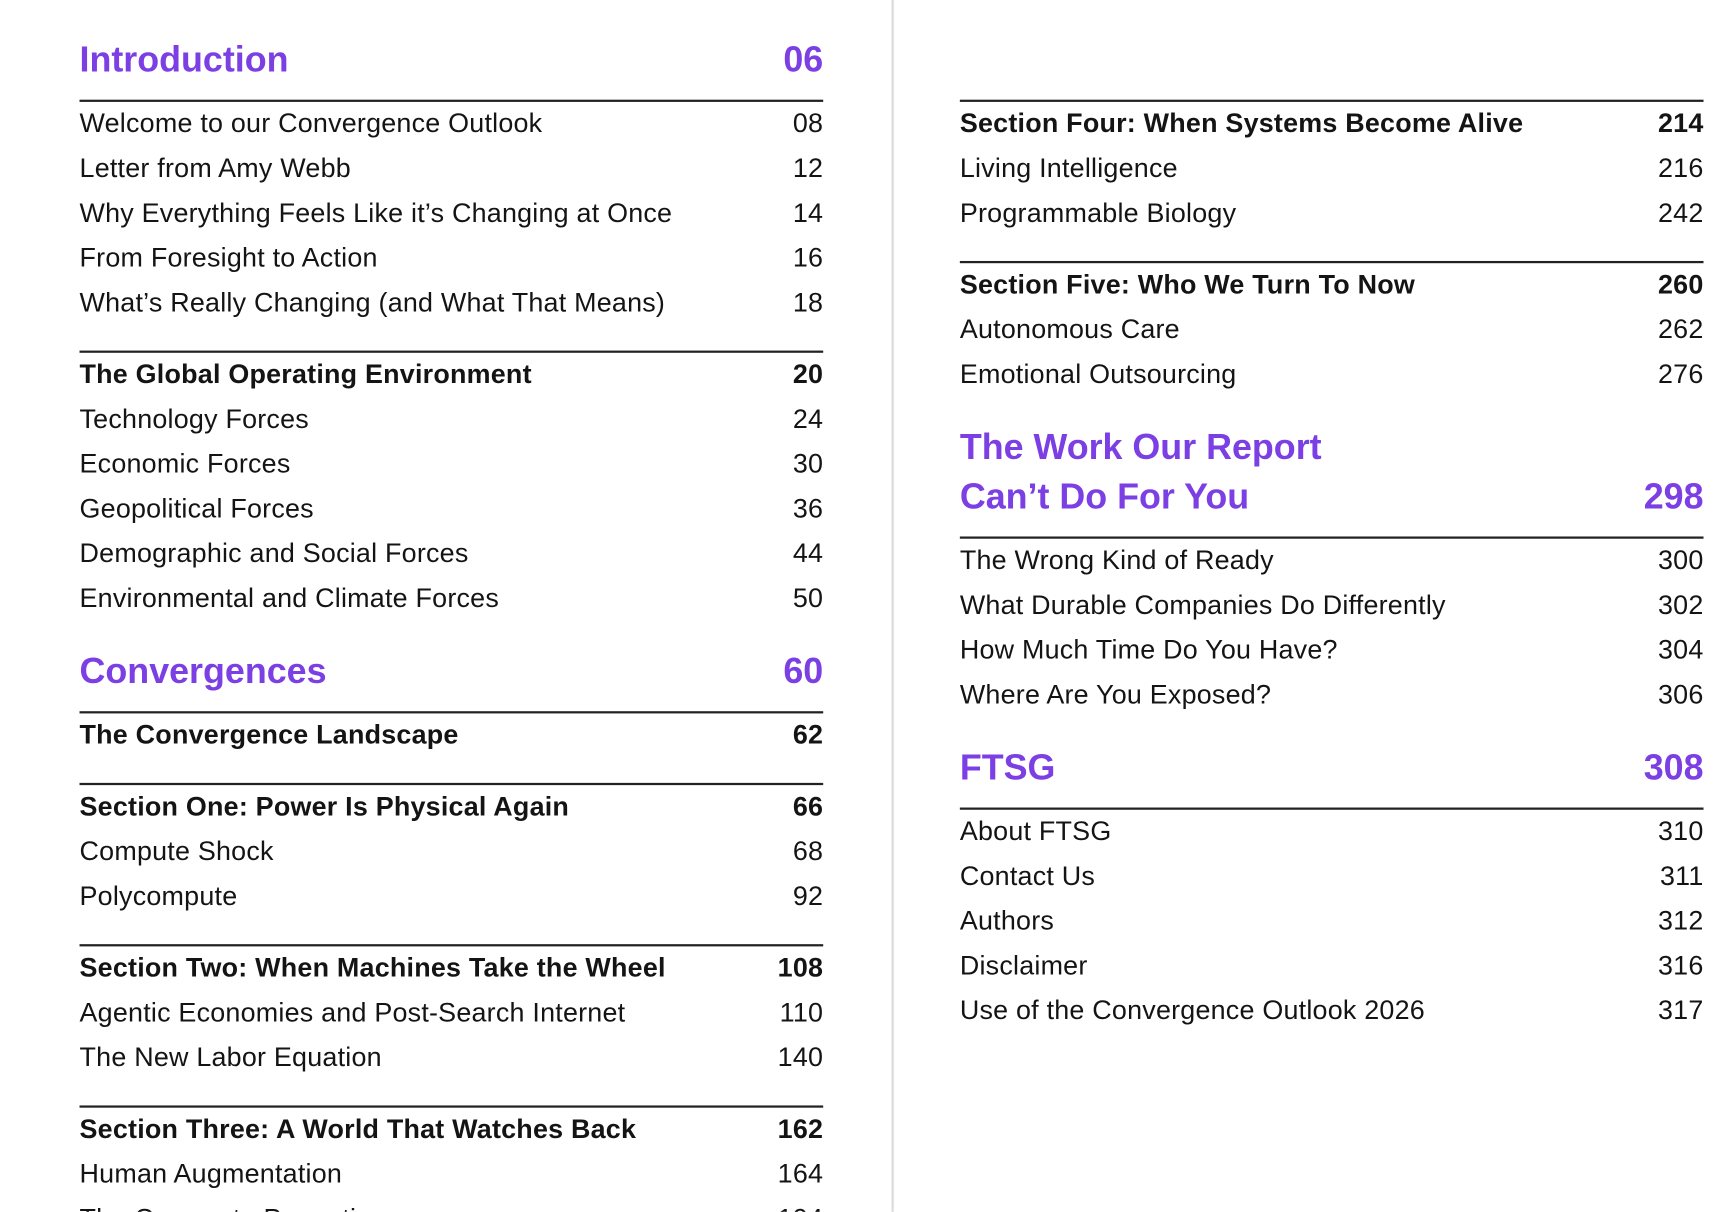  What do you see at coordinates (892, 606) in the screenshot?
I see `page-divider` at bounding box center [892, 606].